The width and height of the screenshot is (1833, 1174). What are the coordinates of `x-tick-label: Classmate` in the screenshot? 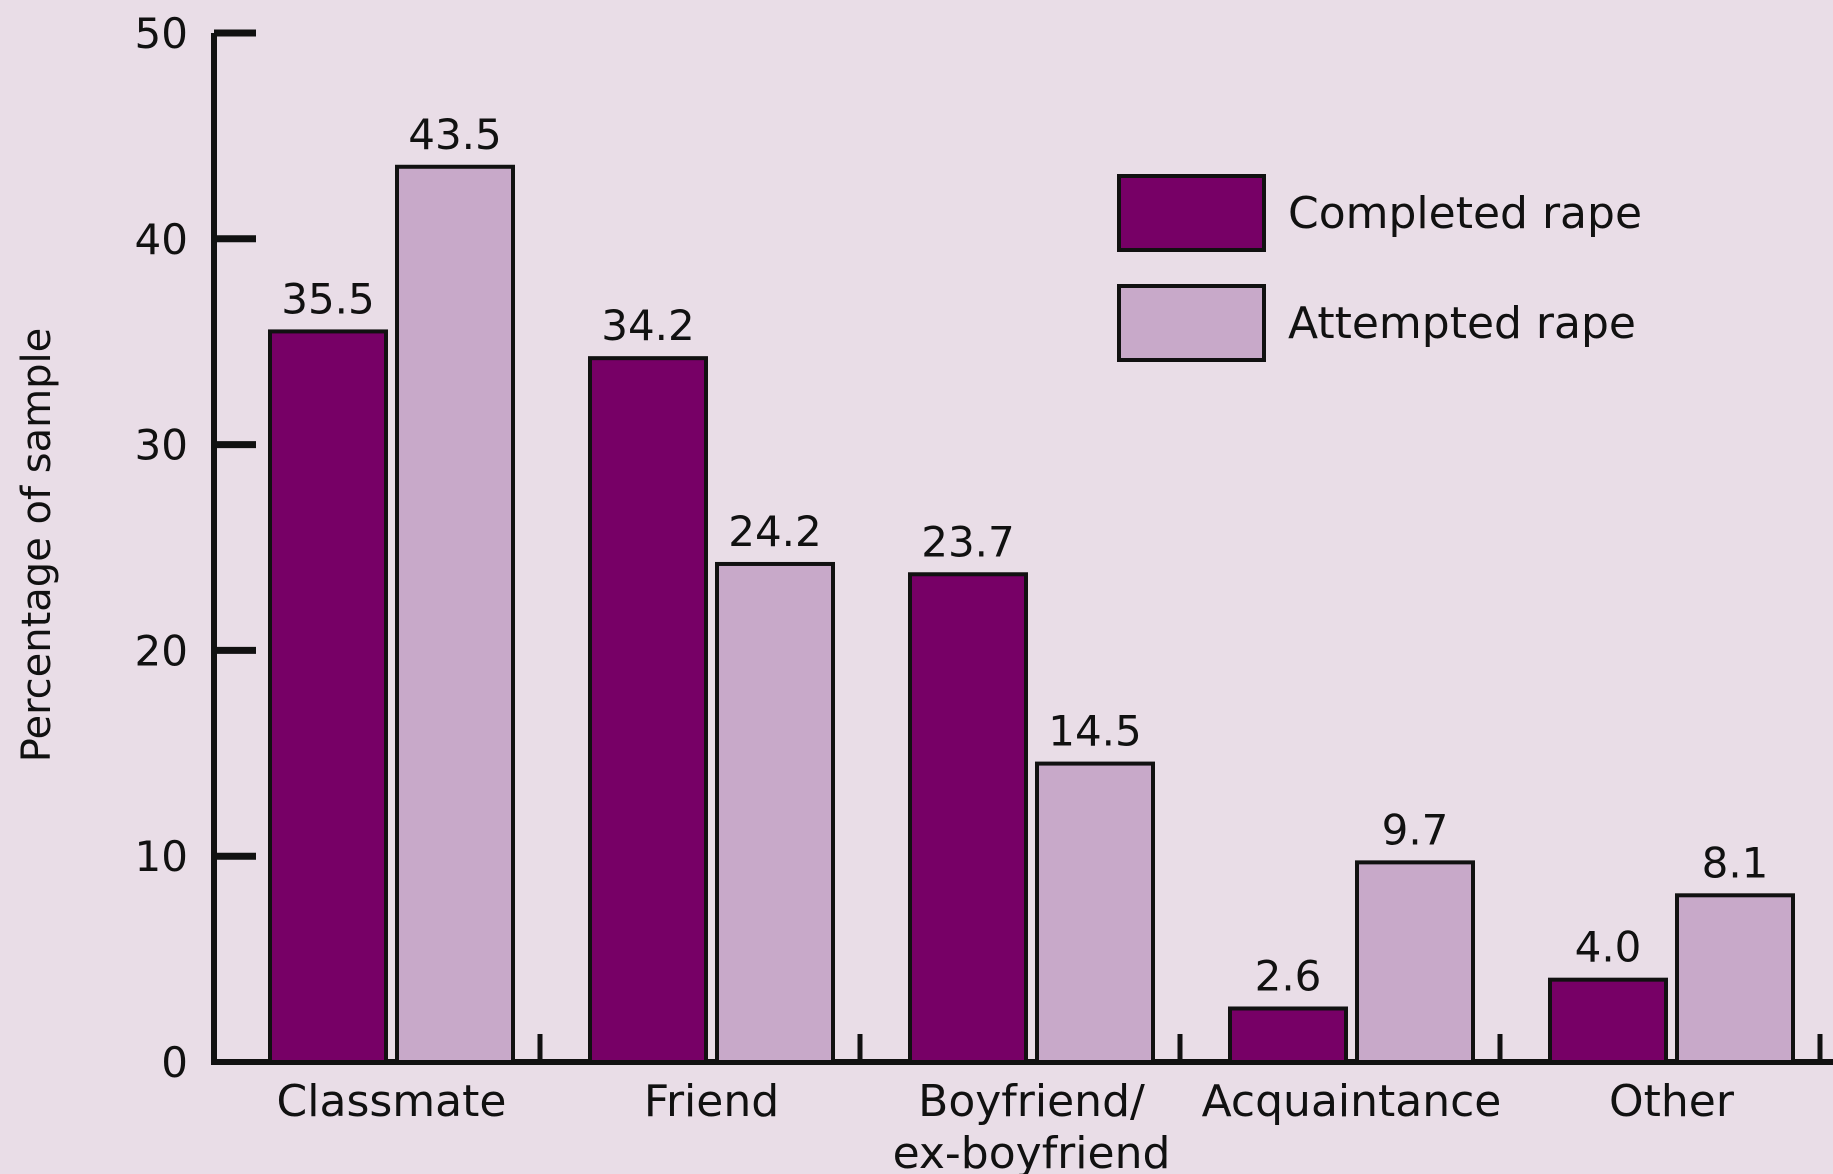 It's located at (392, 1101).